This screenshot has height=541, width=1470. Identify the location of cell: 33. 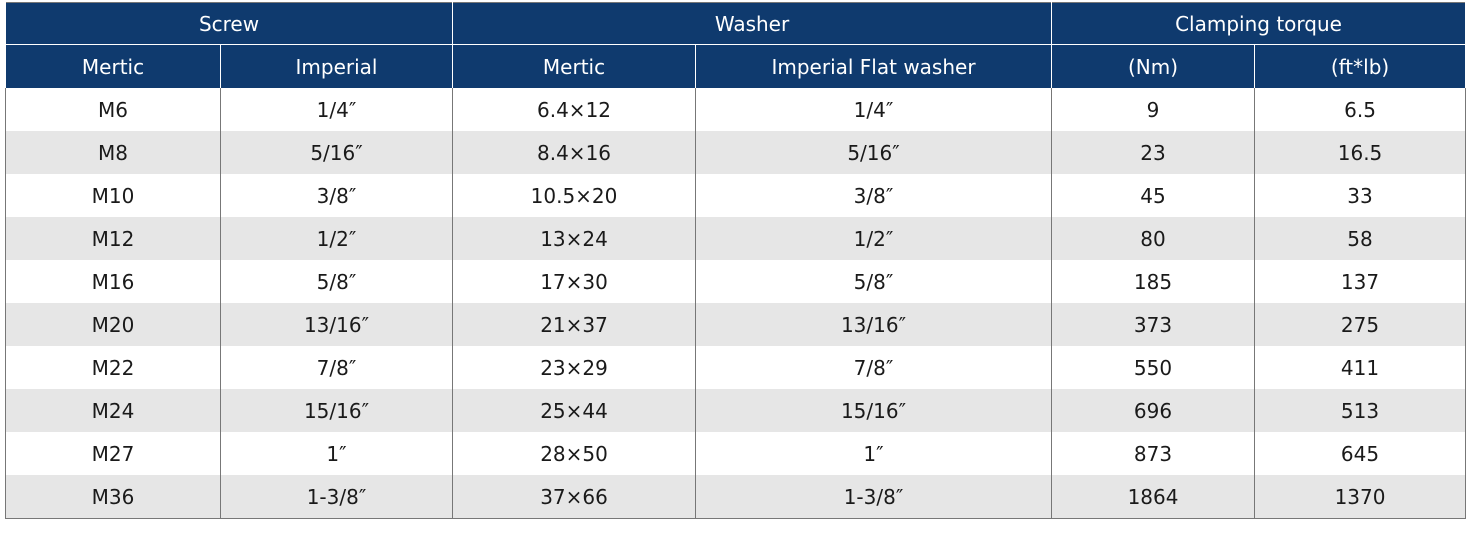
(1360, 195).